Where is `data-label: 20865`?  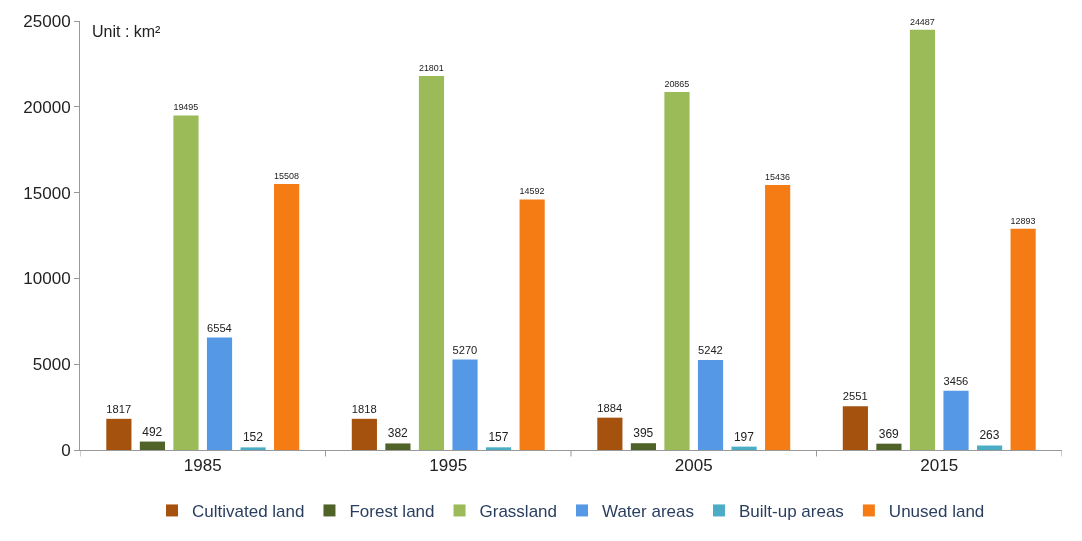
data-label: 20865 is located at coordinates (677, 83).